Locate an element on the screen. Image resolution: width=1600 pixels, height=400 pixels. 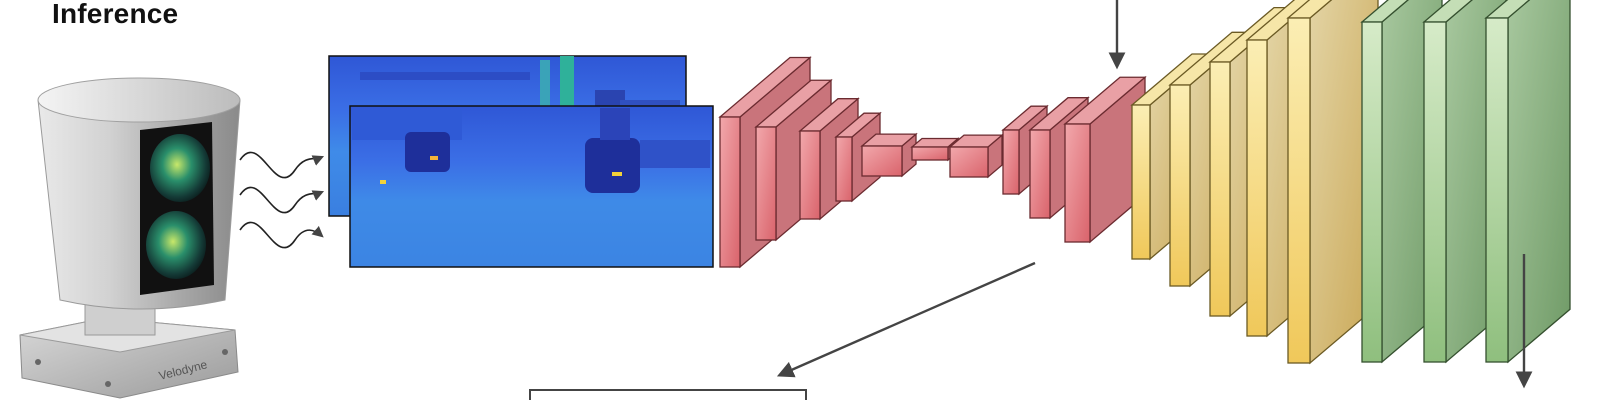
lidar-sensor: Velodyne is located at coordinates (130, 238).